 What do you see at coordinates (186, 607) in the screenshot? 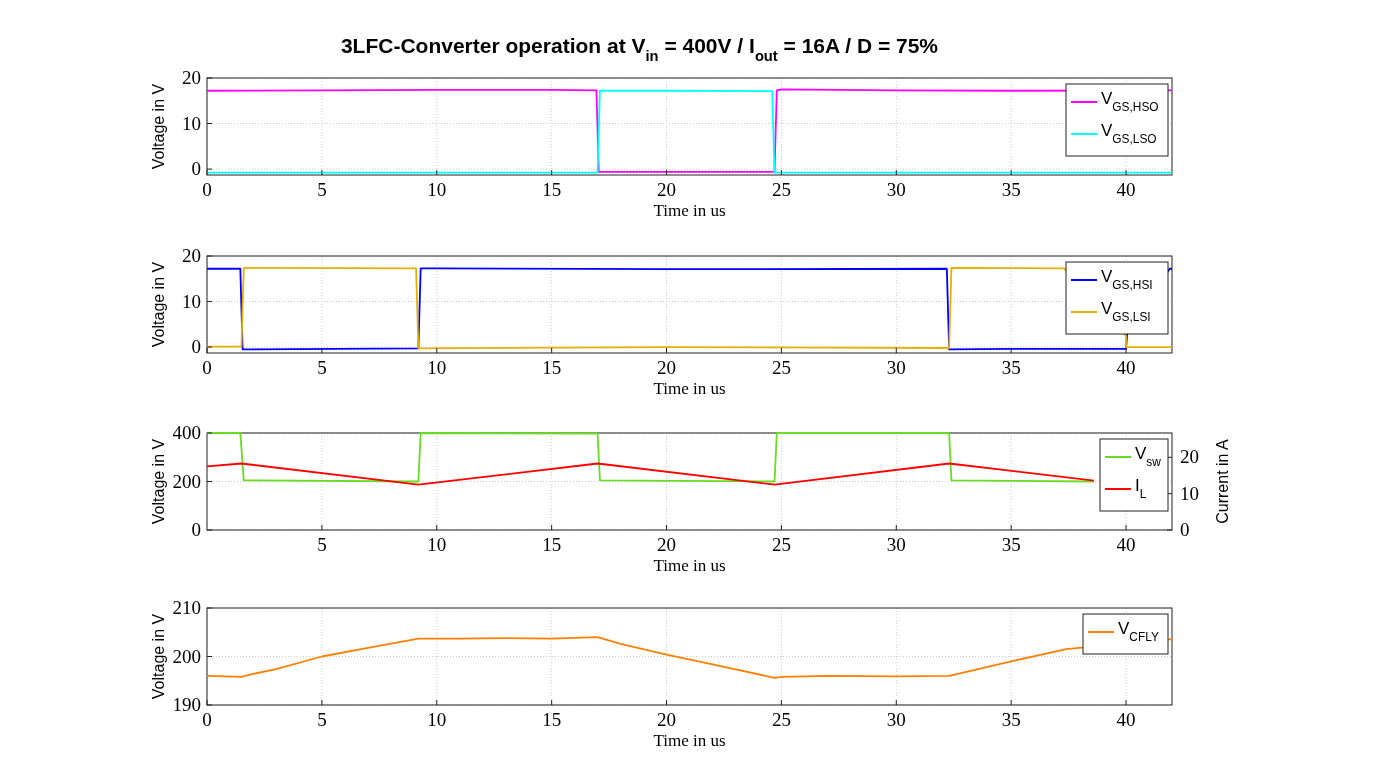
I see `y-tick-label: 210` at bounding box center [186, 607].